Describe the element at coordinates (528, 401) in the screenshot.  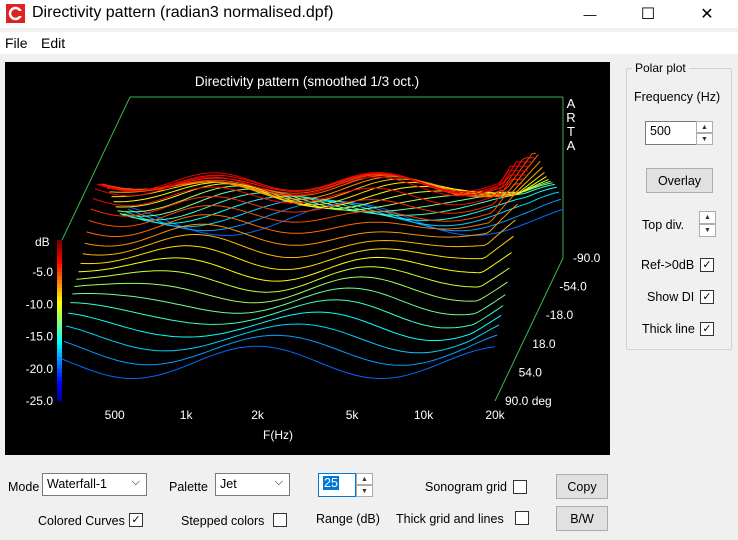
I see `z-tick-label: 90.0 deg` at that location.